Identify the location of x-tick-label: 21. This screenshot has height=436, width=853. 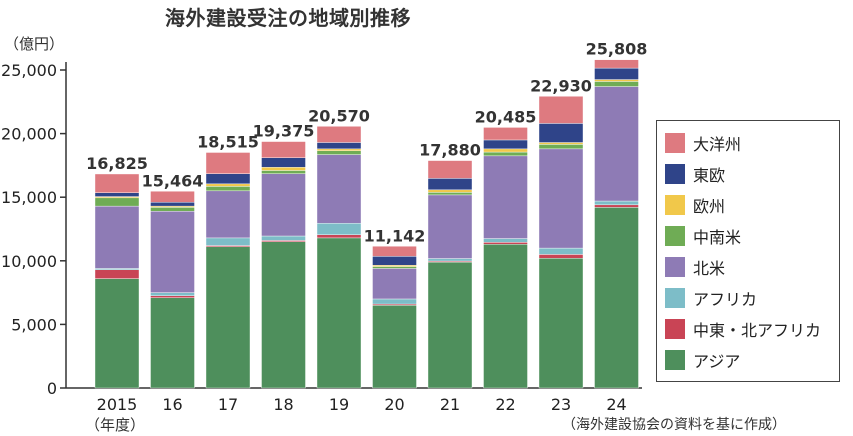
(450, 404).